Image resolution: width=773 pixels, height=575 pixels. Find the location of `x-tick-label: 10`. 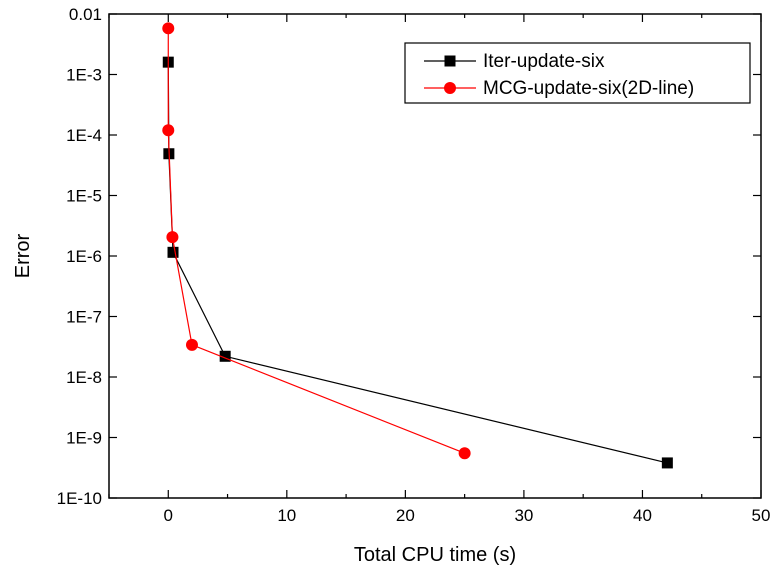

x-tick-label: 10 is located at coordinates (286, 515).